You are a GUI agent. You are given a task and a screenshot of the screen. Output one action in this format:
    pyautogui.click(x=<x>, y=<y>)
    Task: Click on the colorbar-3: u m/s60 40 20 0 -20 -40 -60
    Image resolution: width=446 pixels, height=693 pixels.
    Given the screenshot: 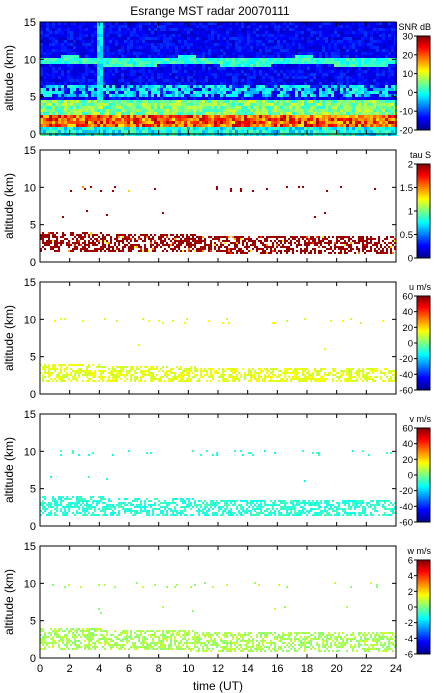 What is the action you would take?
    pyautogui.click(x=415, y=339)
    